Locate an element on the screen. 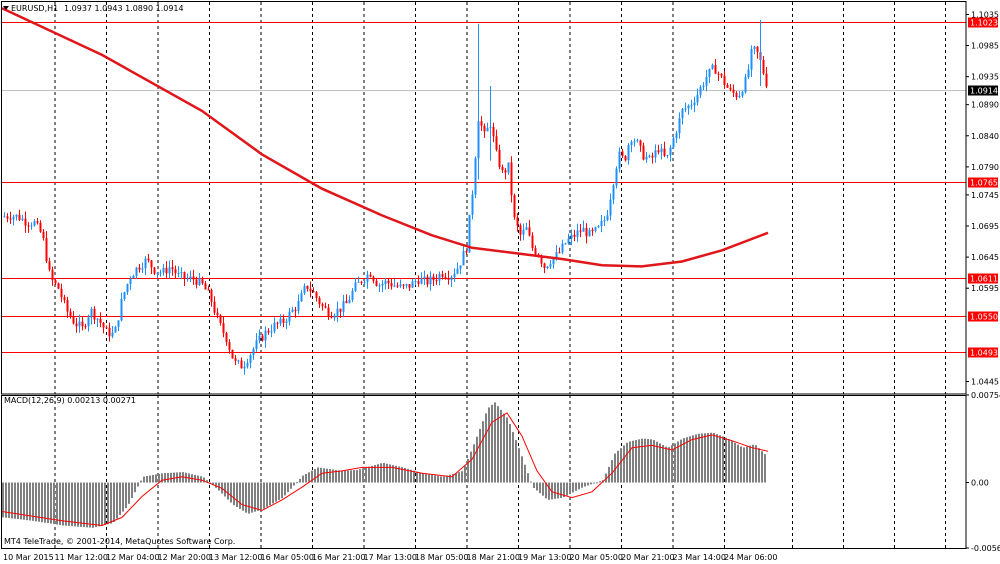 Image resolution: width=1000 pixels, height=564 pixels. price-tick-label: 1.1035 is located at coordinates (985, 14).